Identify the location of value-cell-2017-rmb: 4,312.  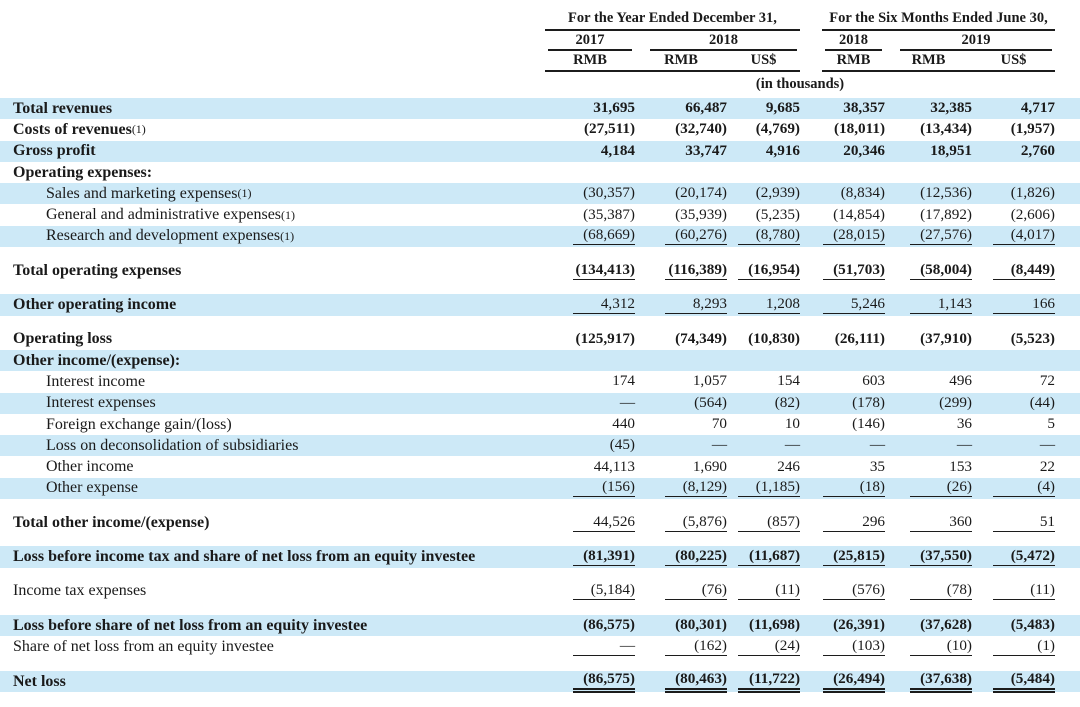
(590, 304).